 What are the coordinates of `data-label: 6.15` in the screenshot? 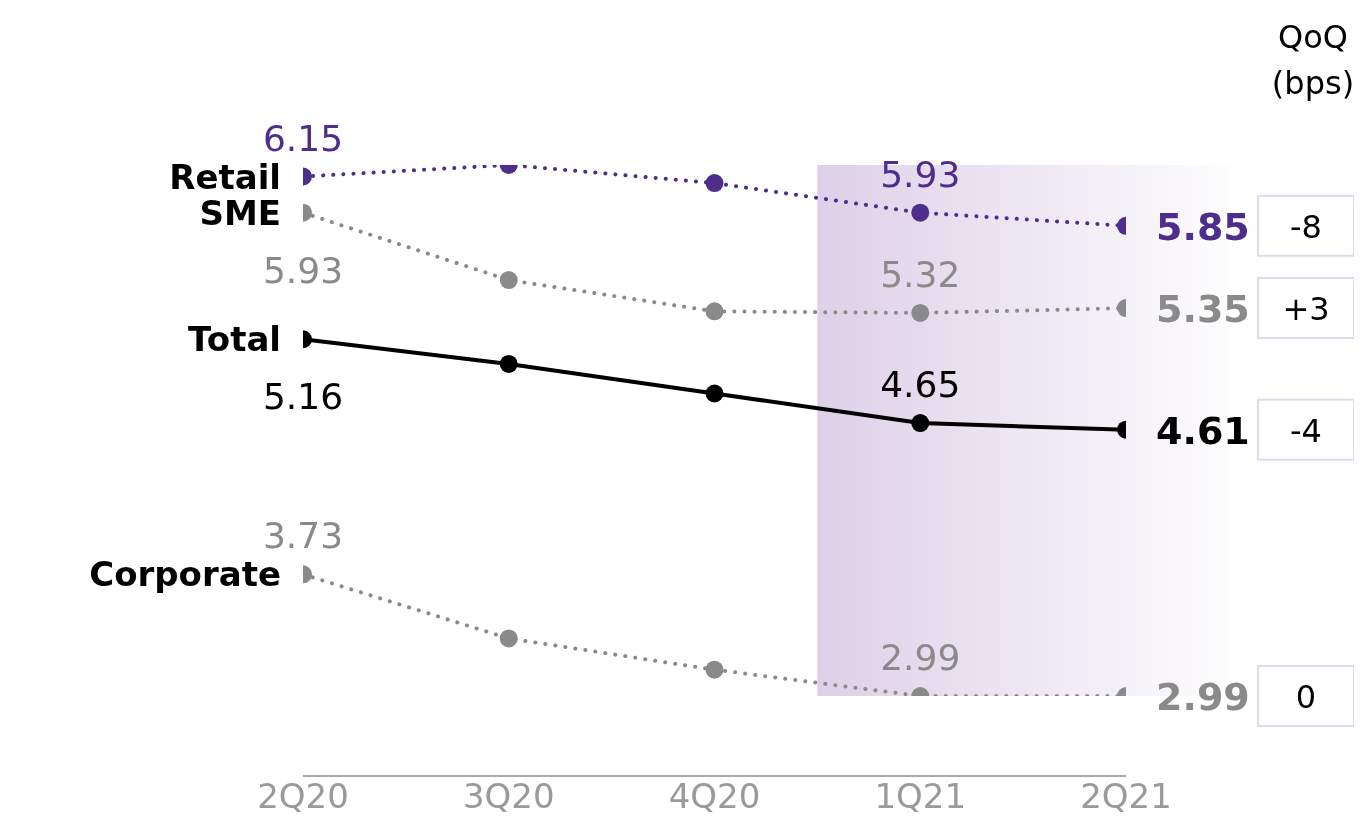 It's located at (303, 138).